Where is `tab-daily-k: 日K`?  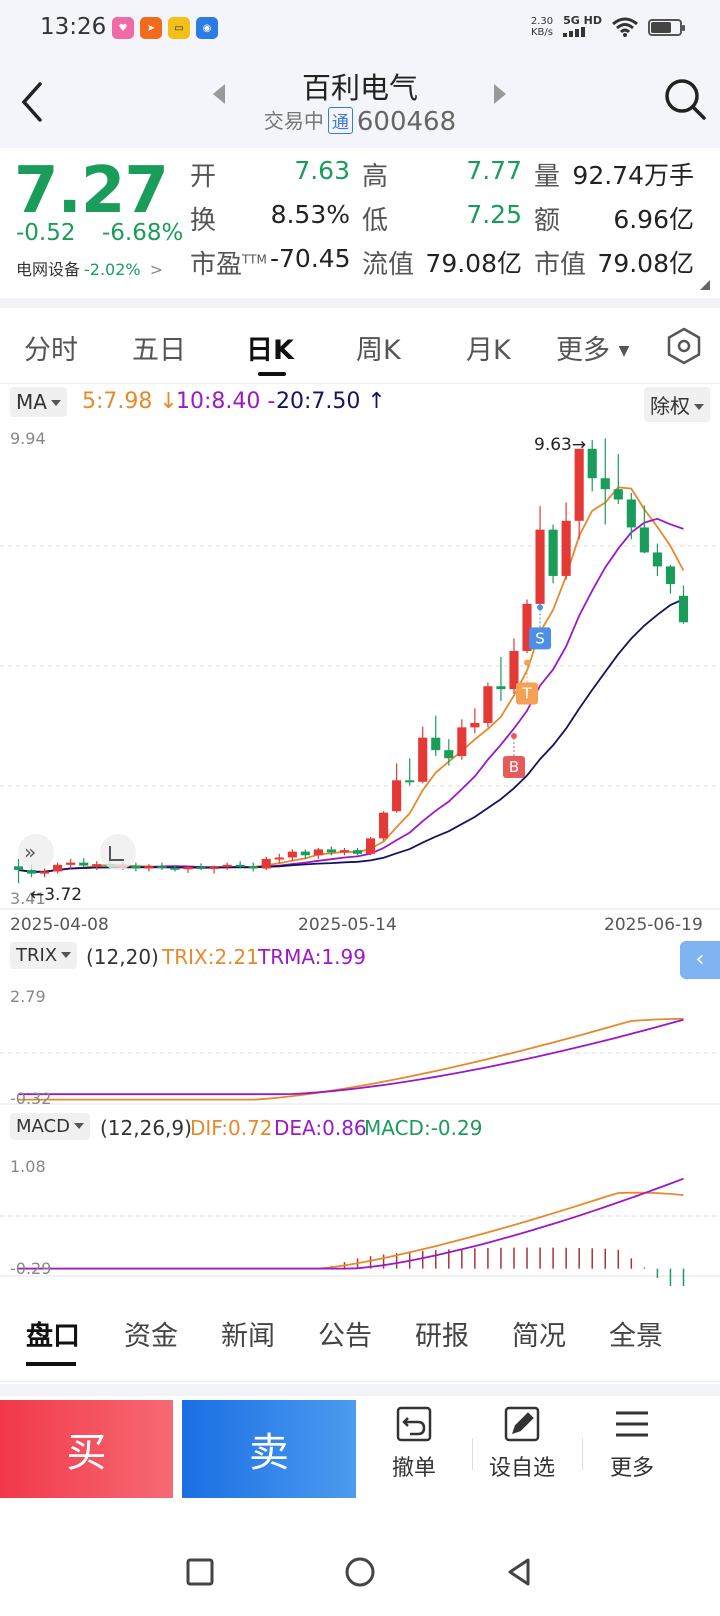 tab-daily-k: 日K is located at coordinates (270, 350).